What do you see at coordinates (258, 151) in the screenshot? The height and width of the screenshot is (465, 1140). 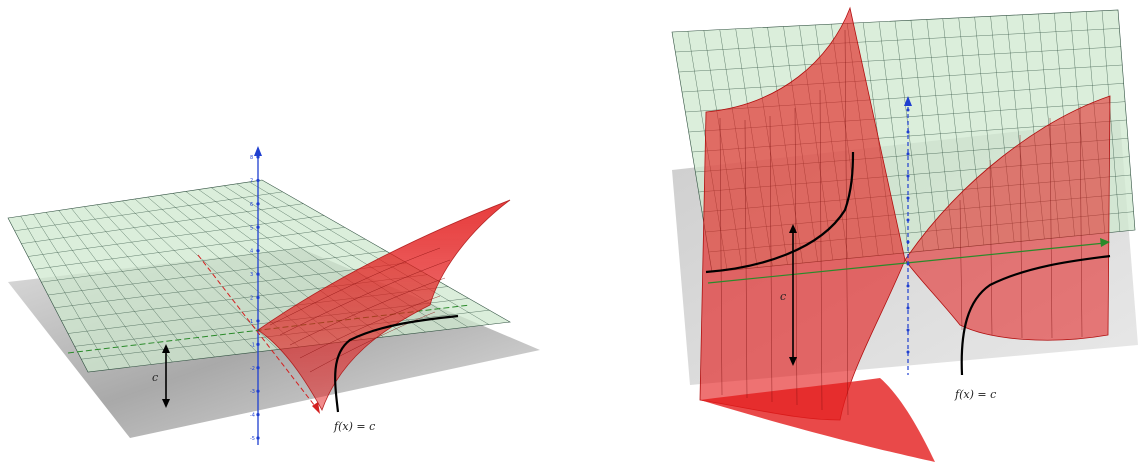 I see `left-z-arrow-icon` at bounding box center [258, 151].